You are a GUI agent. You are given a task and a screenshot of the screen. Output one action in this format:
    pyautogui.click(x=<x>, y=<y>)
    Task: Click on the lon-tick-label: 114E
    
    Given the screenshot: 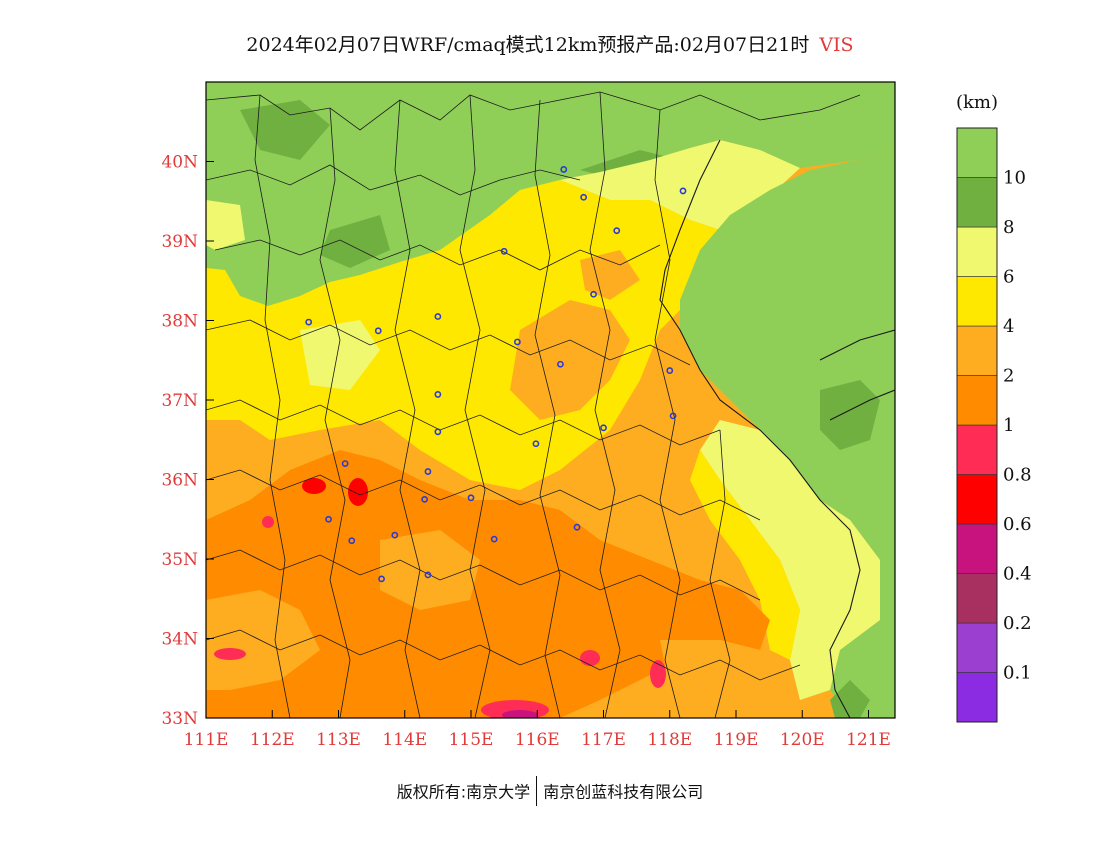 What is the action you would take?
    pyautogui.click(x=404, y=740)
    